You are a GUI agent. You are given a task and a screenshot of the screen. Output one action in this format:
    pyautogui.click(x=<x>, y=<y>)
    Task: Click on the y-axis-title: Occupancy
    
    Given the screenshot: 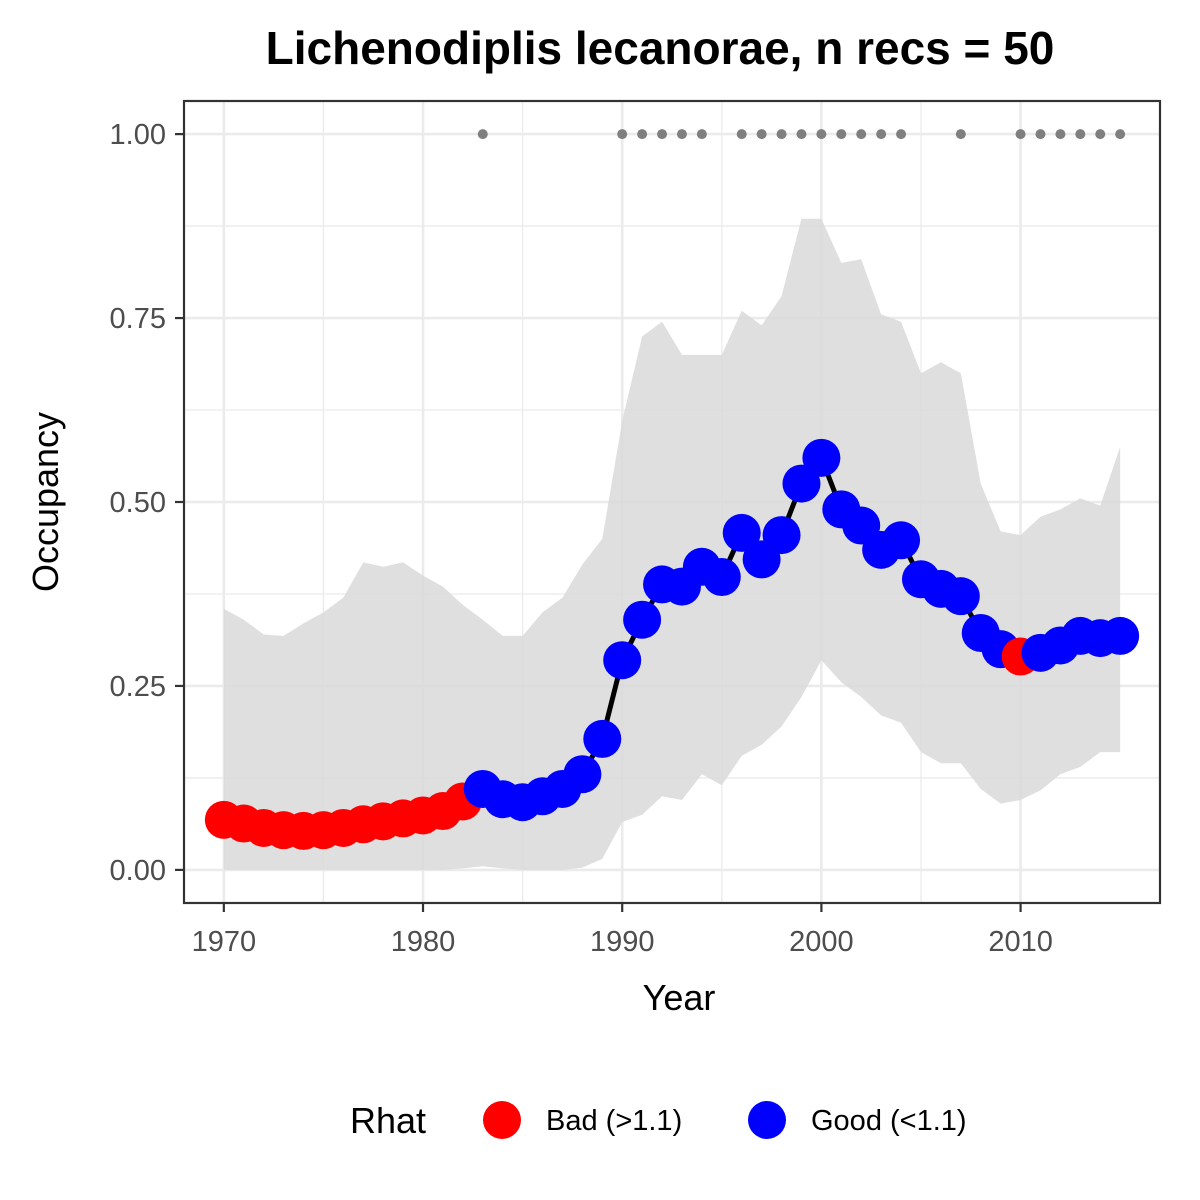 What is the action you would take?
    pyautogui.click(x=45, y=502)
    